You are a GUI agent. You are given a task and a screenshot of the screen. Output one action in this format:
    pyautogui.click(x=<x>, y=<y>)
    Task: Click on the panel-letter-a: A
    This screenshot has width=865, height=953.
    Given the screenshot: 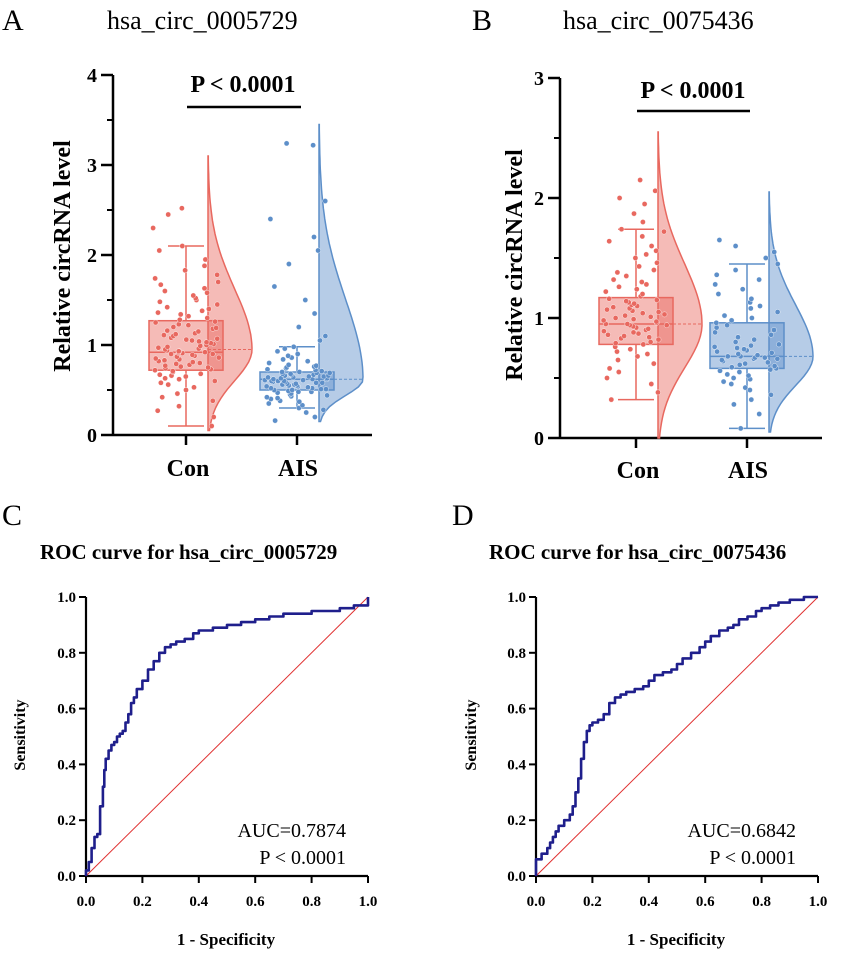 What is the action you would take?
    pyautogui.click(x=13, y=20)
    